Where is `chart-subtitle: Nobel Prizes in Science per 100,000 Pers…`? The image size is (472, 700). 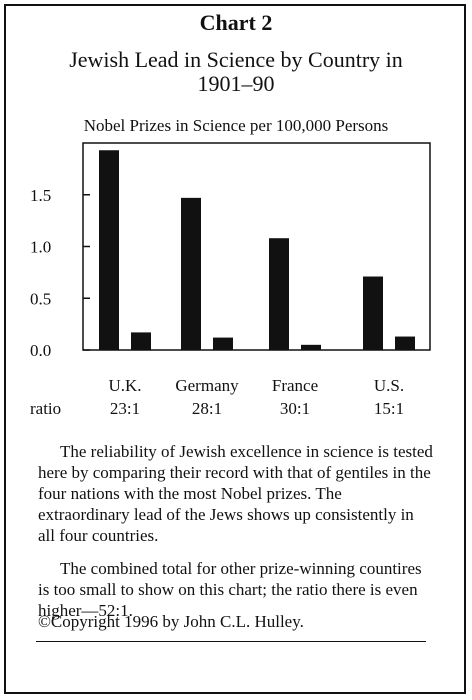 chart-subtitle: Nobel Prizes in Science per 100,000 Pers… is located at coordinates (236, 125).